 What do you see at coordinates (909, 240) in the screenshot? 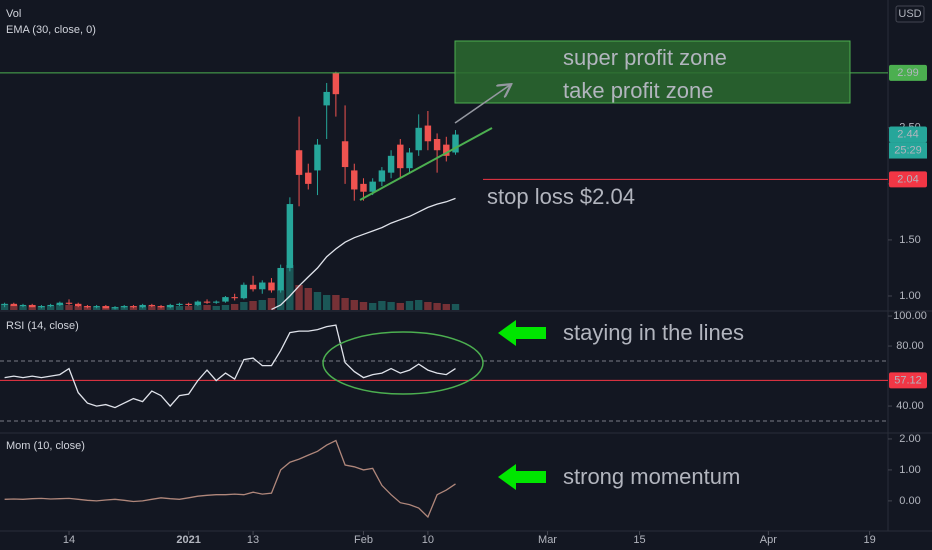
I see `y-tick-label: 1.50` at bounding box center [909, 240].